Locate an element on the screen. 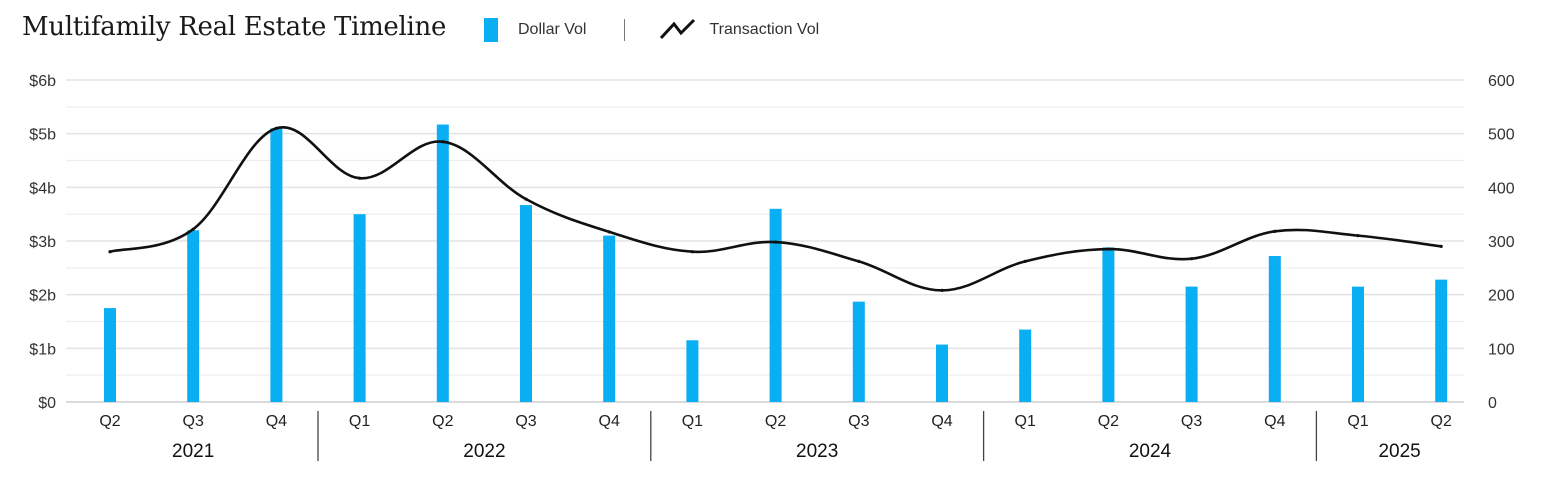 The height and width of the screenshot is (483, 1551). x-axis-year-label: 2025 is located at coordinates (1399, 451).